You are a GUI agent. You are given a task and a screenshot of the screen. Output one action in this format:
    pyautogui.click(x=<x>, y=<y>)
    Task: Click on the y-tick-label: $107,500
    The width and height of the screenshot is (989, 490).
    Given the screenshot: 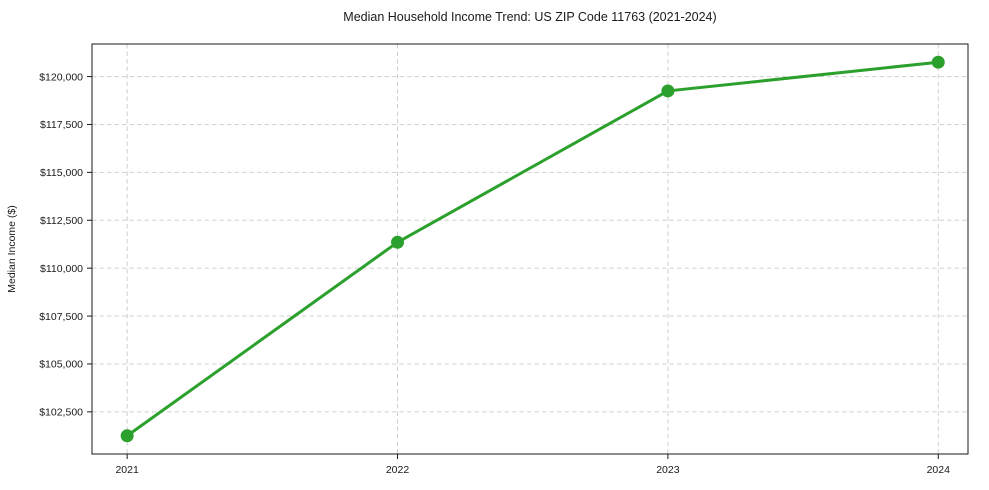 What is the action you would take?
    pyautogui.click(x=61, y=317)
    